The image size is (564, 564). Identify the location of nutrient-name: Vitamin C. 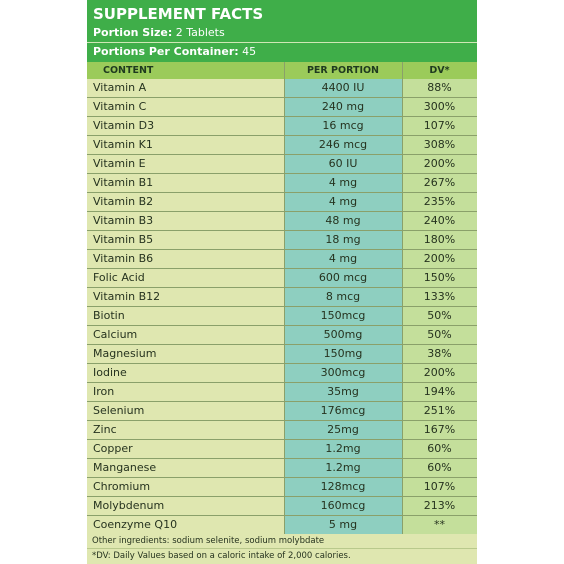
(120, 106).